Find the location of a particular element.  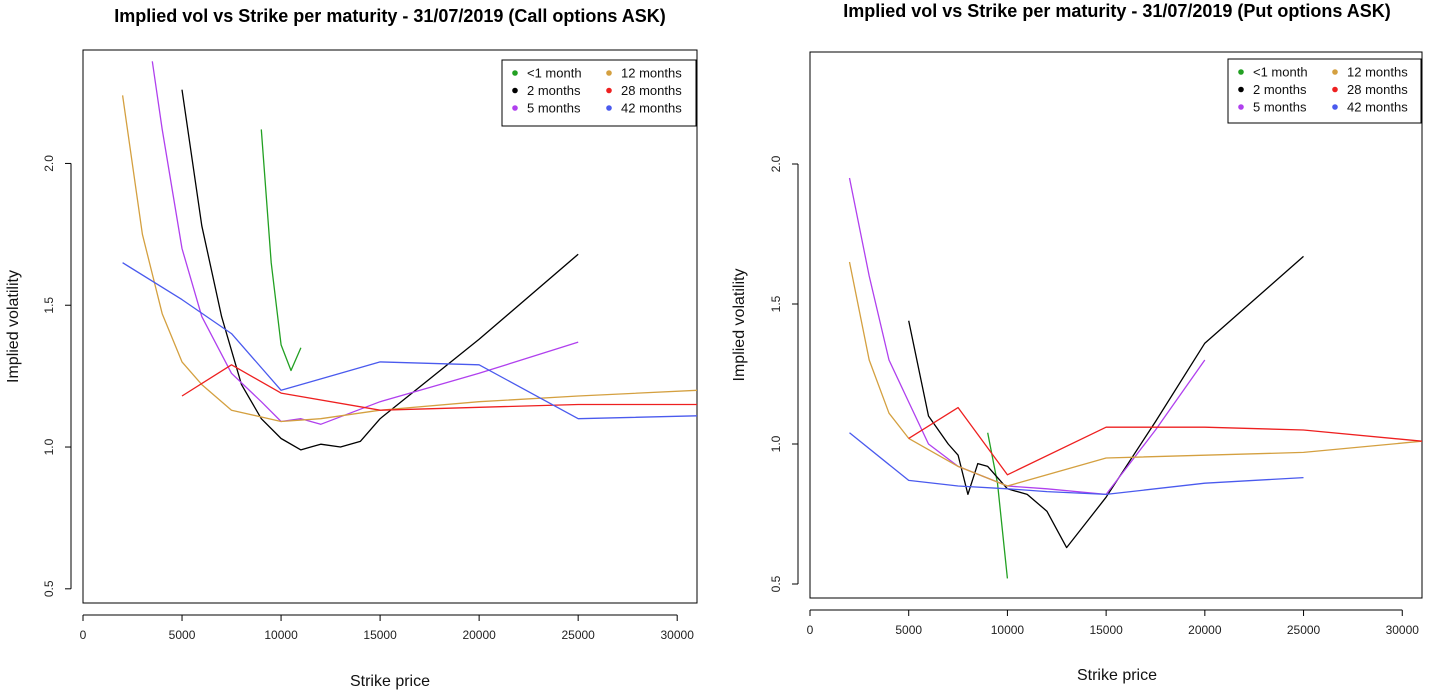

series-line-12-months is located at coordinates (1135, 374).